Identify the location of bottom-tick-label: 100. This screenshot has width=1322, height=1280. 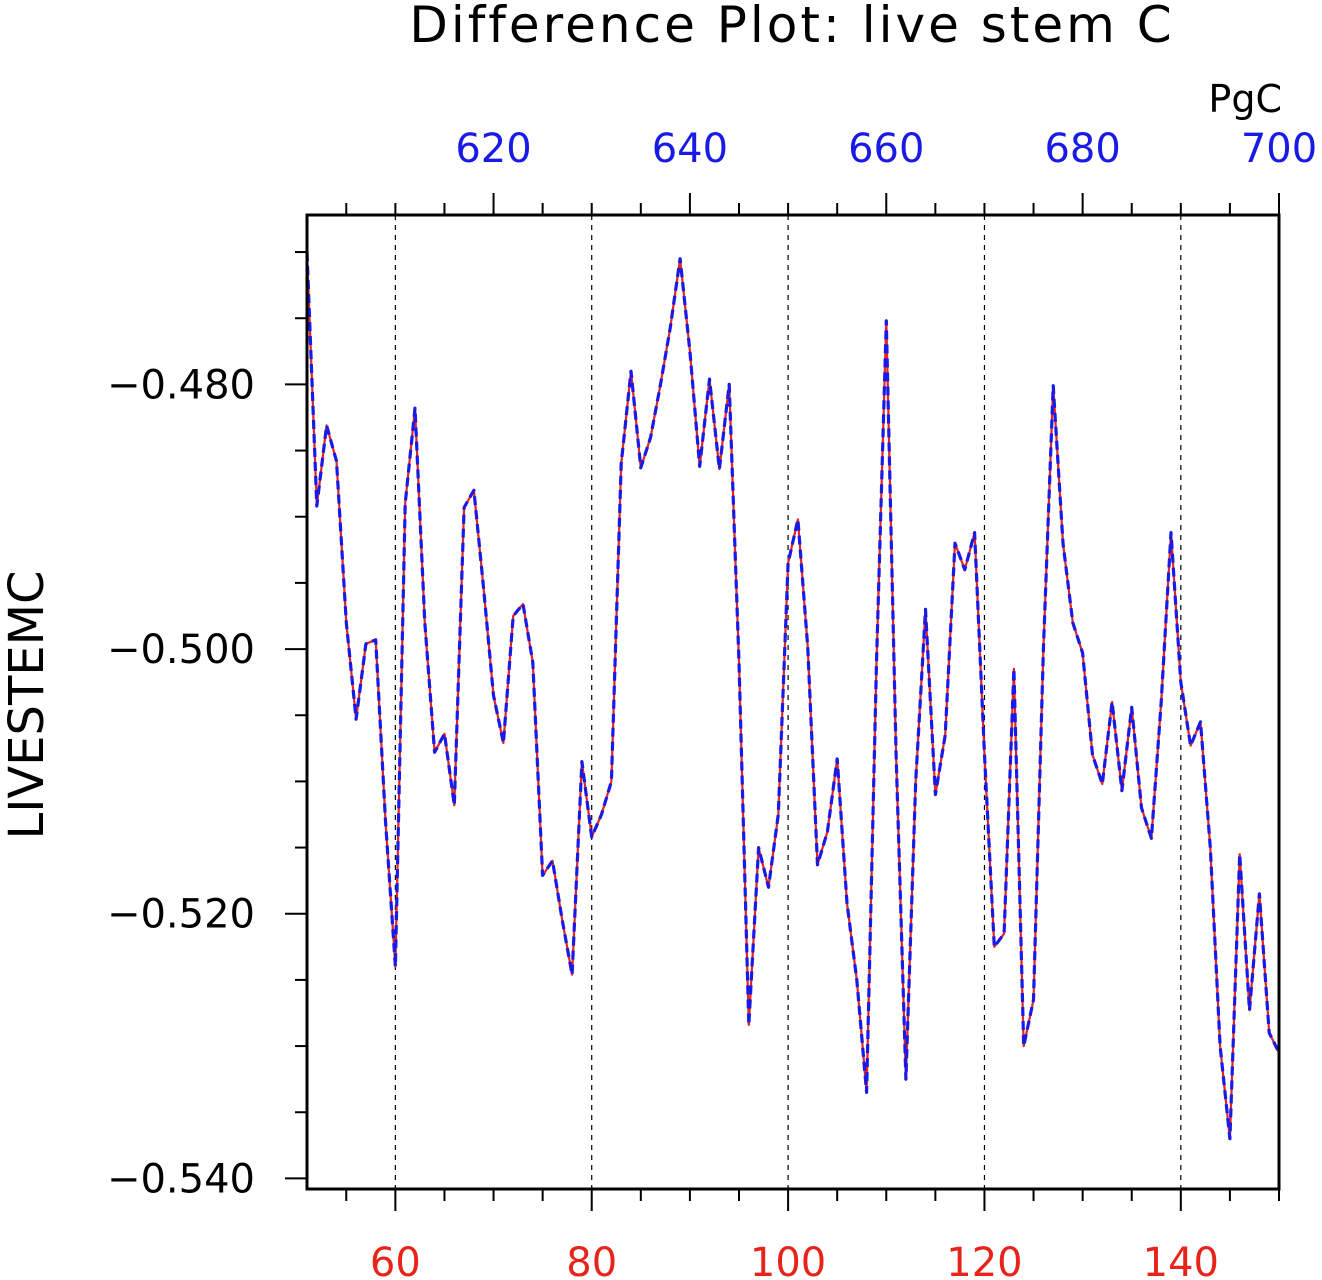
(788, 1260).